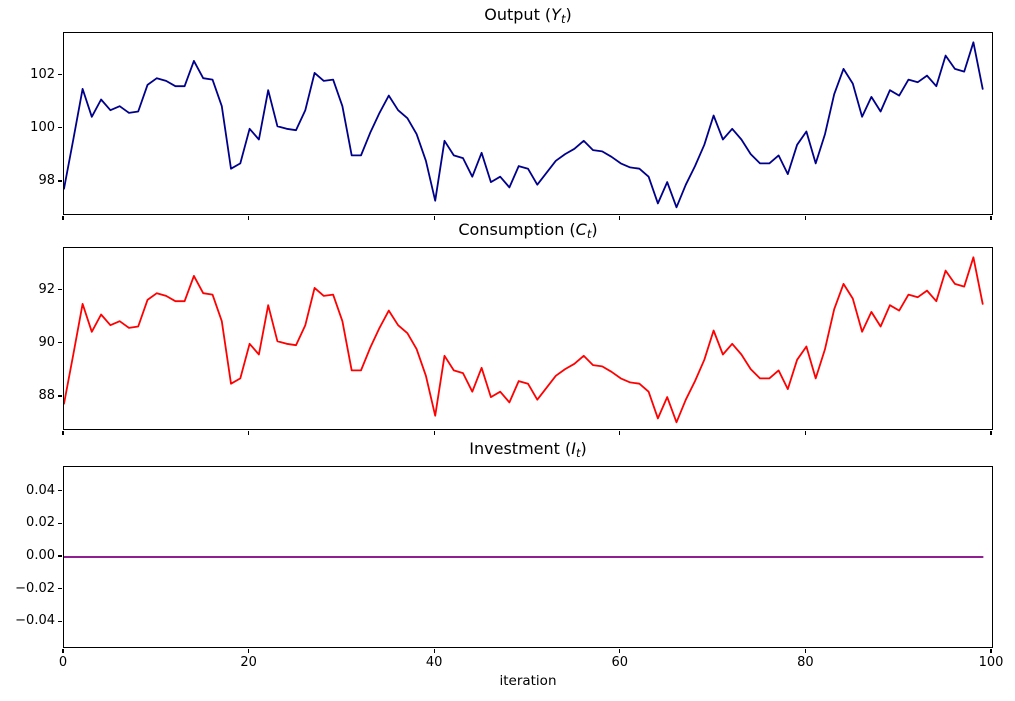 The image size is (1015, 701). I want to click on output-title: Output (Yt), so click(528, 15).